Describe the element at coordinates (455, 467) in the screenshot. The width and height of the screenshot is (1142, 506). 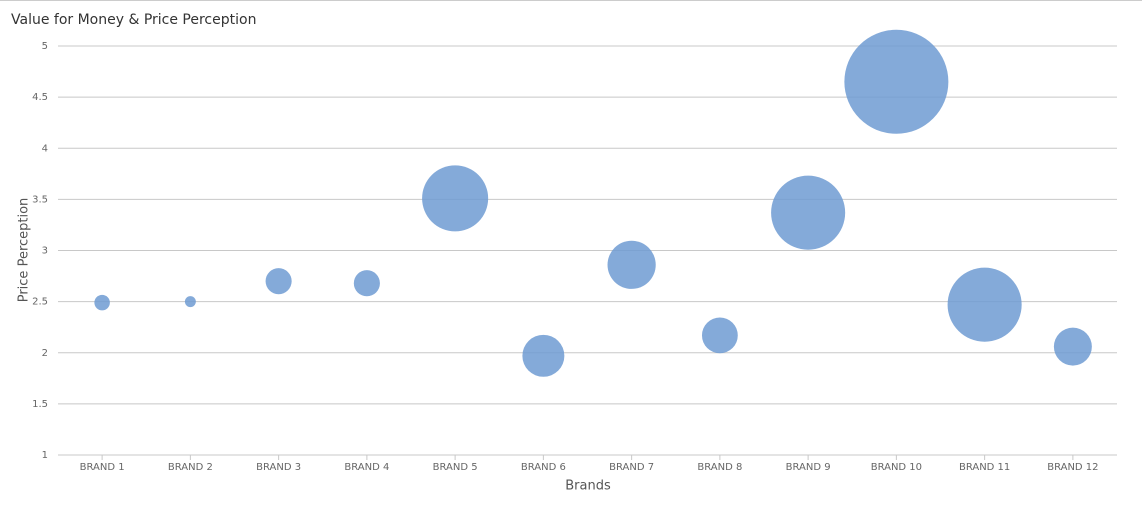
I see `x-tick-label: BRAND 5` at that location.